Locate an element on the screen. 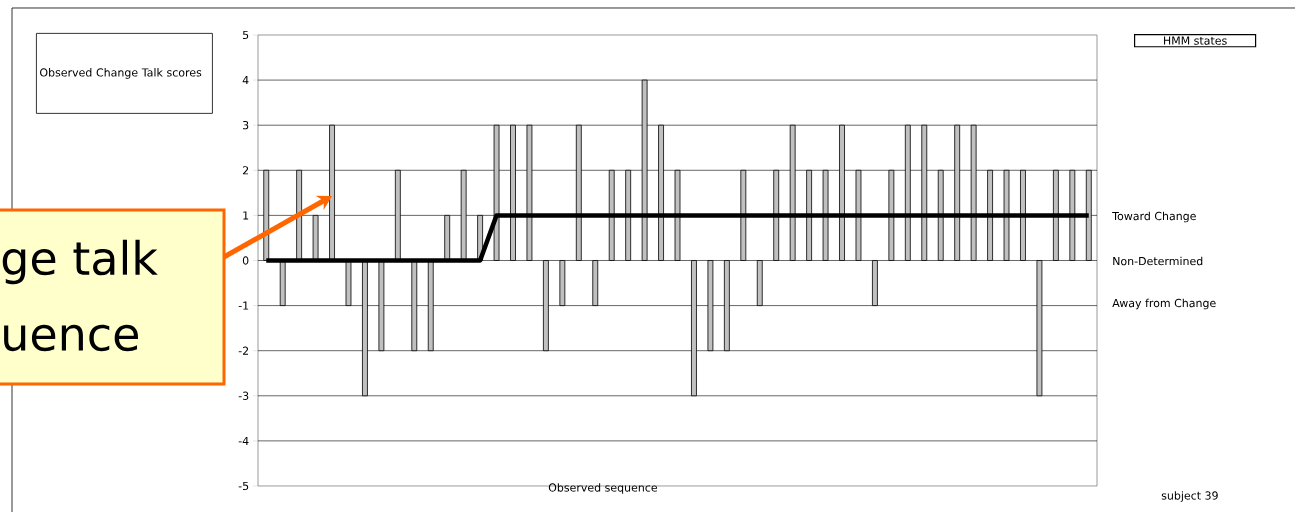 This screenshot has height=512, width=1295. y-tick-label: 2 is located at coordinates (245, 170).